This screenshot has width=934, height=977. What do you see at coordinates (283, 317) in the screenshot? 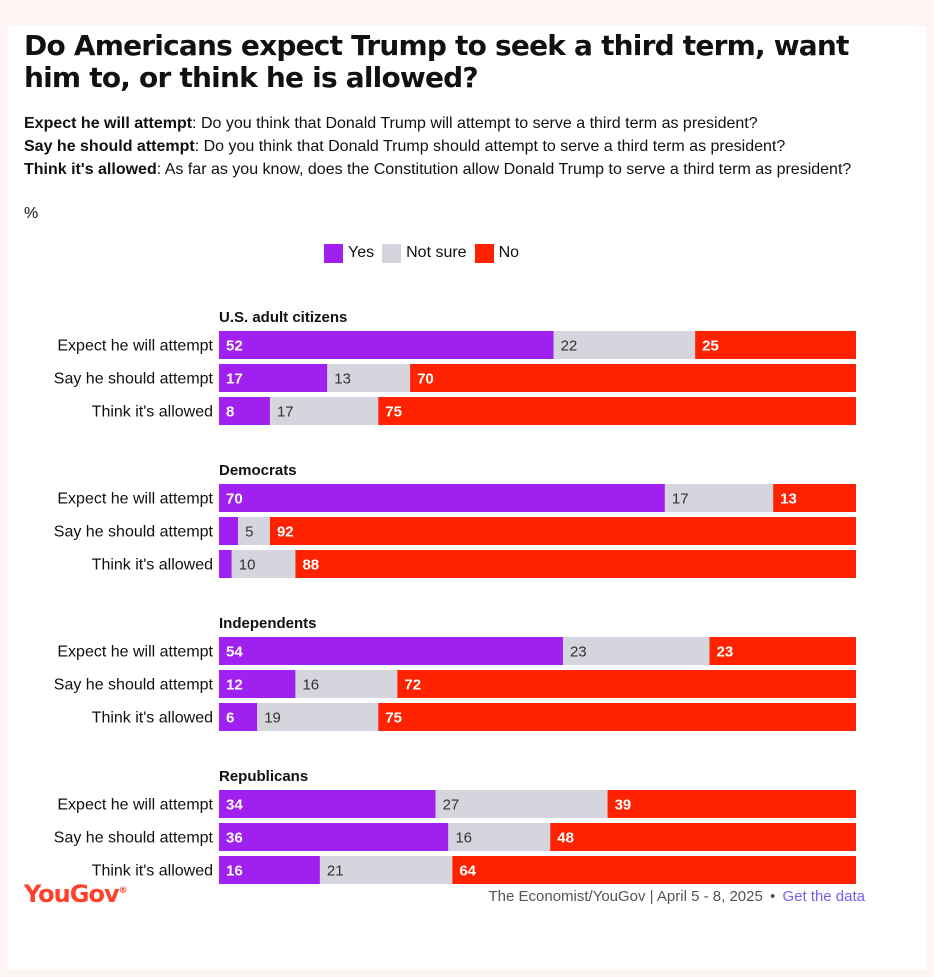
I see `group-heading-u-s-adult-citizens: U.S. adult citizens` at bounding box center [283, 317].